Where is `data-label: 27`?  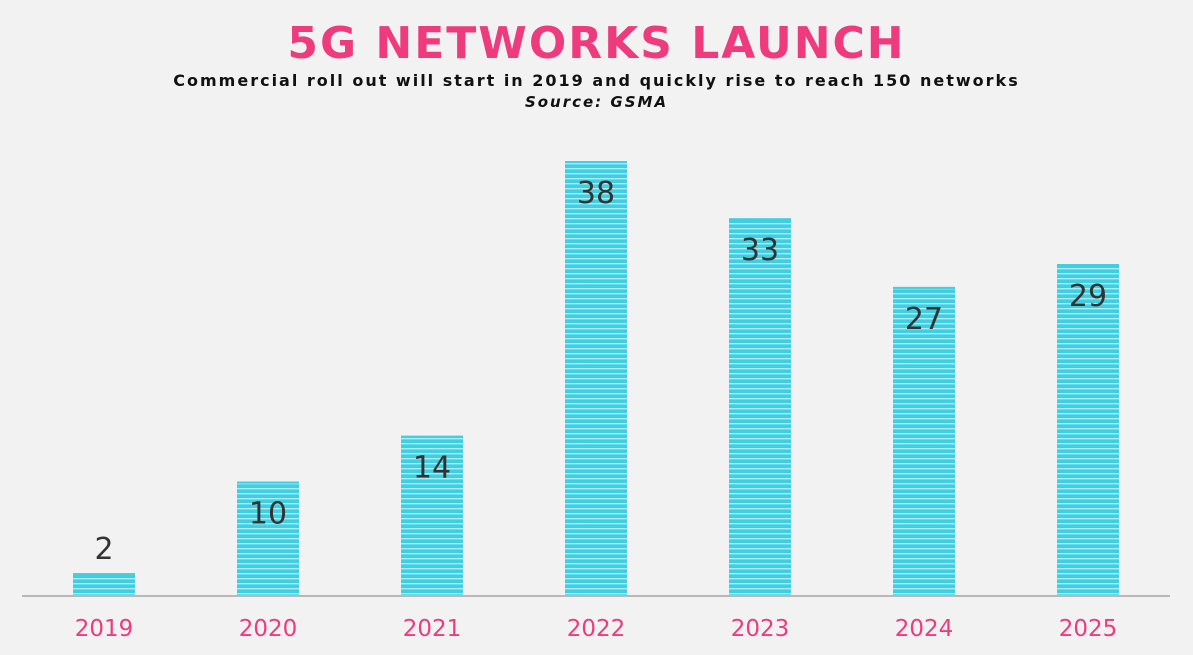 data-label: 27 is located at coordinates (924, 319).